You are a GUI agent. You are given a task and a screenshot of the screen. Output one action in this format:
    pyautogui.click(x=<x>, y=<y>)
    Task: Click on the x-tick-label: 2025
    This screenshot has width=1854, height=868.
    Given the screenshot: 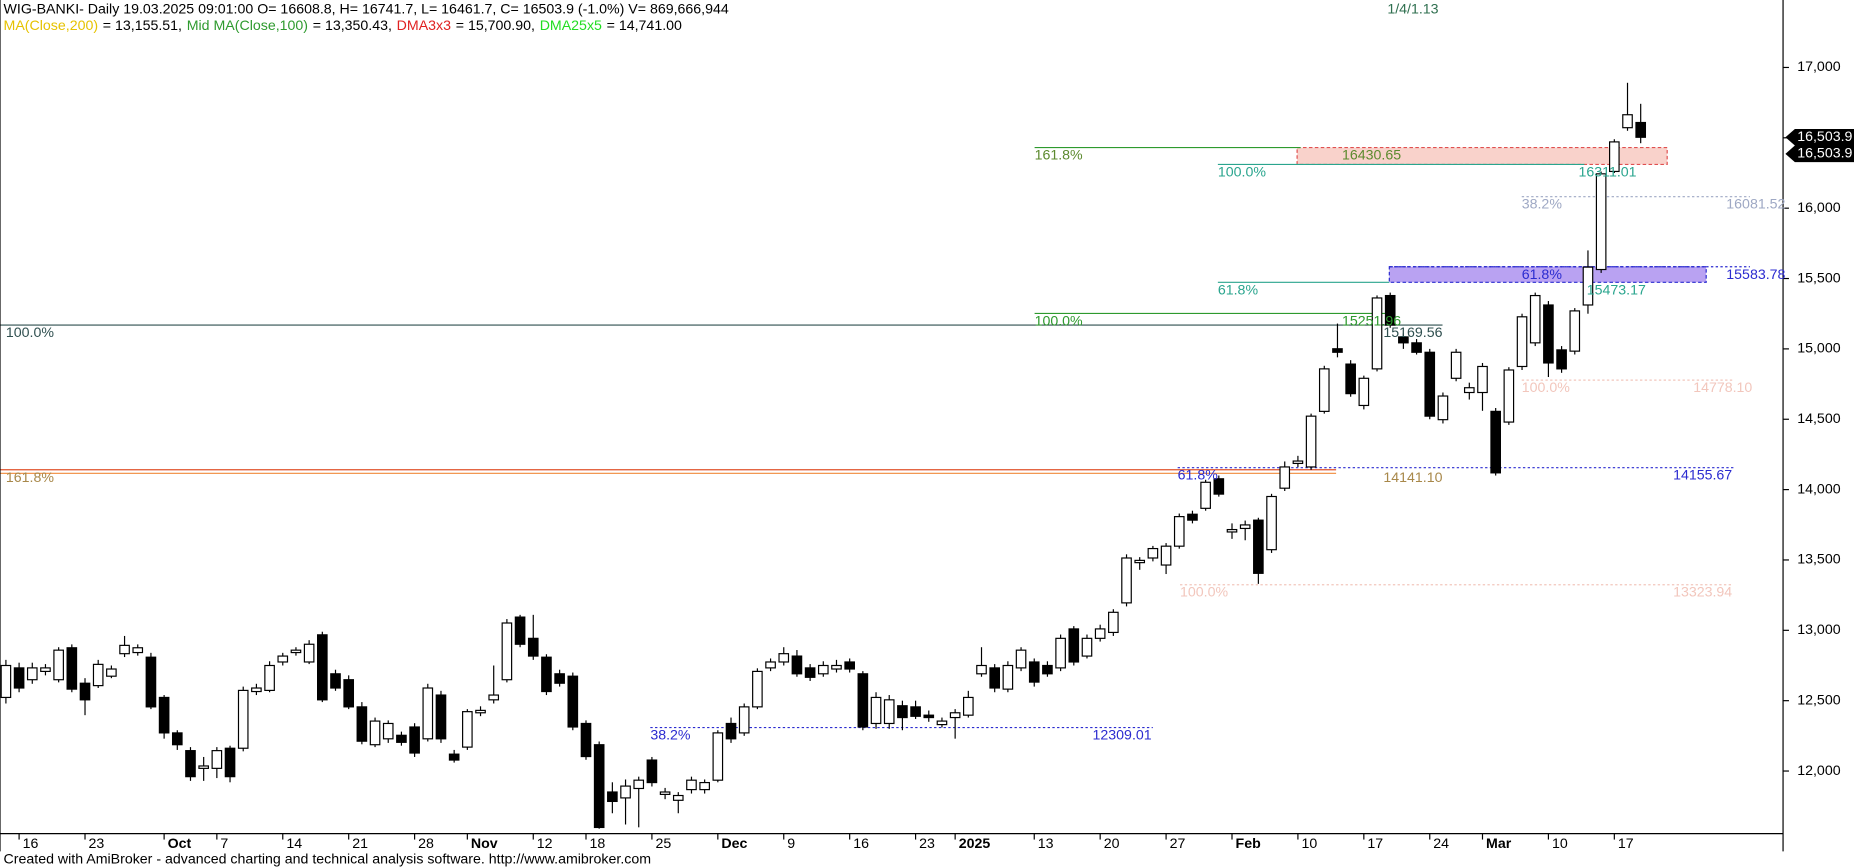 What is the action you would take?
    pyautogui.click(x=975, y=844)
    